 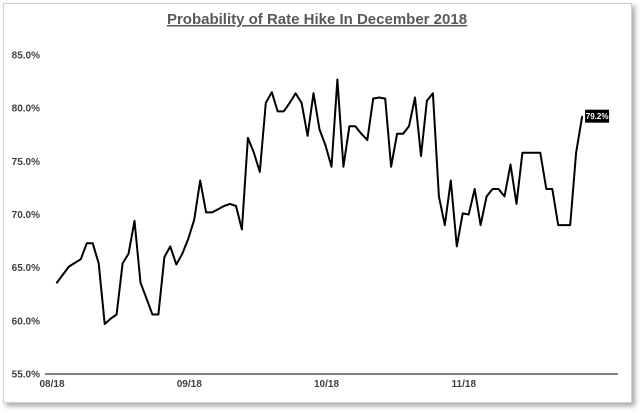 I want to click on y-axis: 55.0% 60.0% 65.0% 70.0% 75.0% 80.0% 85.0%, so click(x=26, y=216).